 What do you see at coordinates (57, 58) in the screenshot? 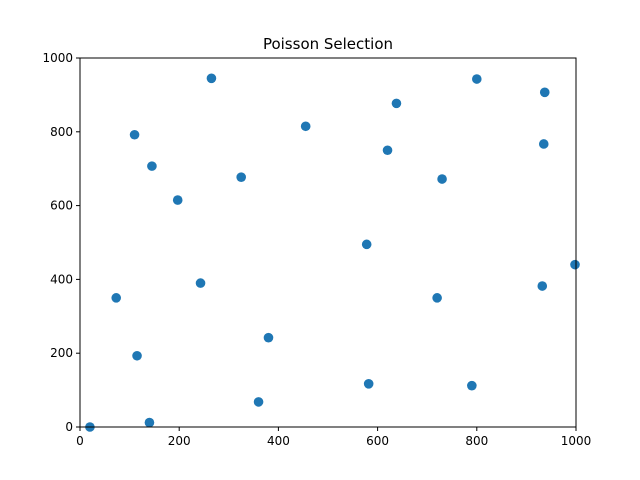
I see `y-tick-label: 1000` at bounding box center [57, 58].